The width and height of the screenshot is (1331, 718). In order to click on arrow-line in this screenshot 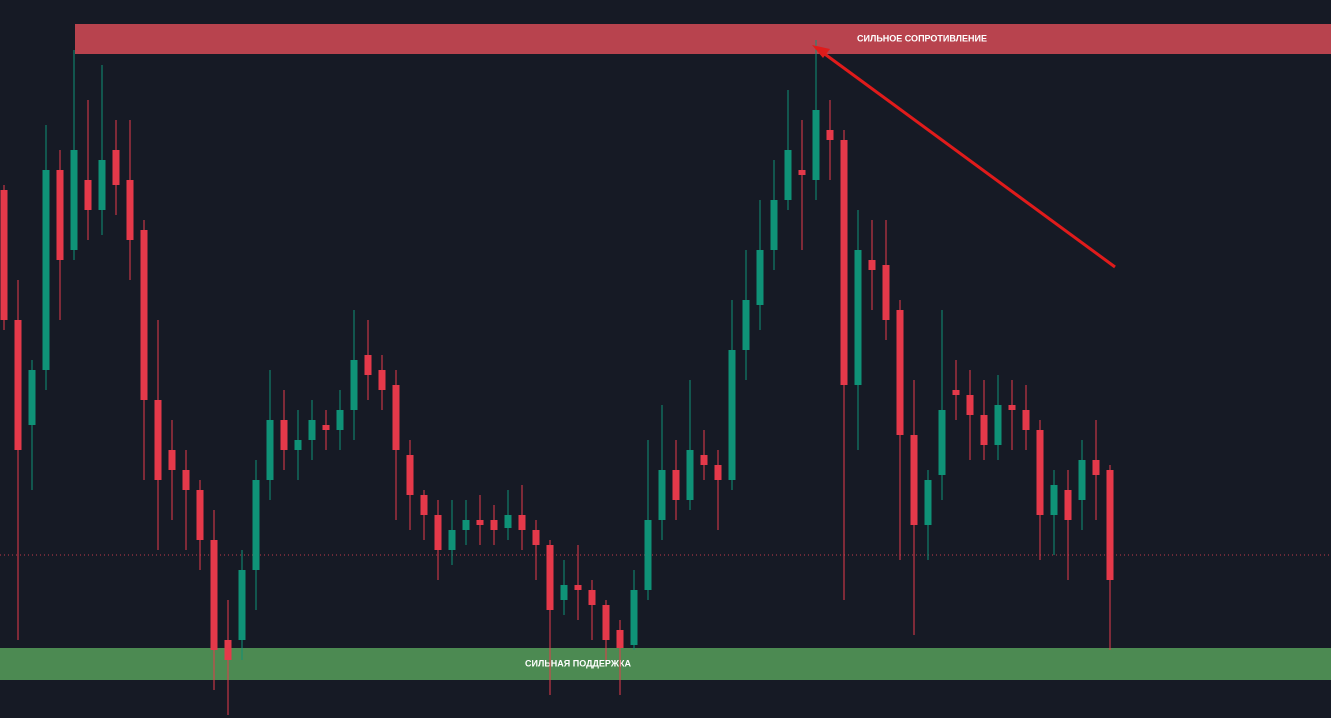, I will do `click(968, 159)`.